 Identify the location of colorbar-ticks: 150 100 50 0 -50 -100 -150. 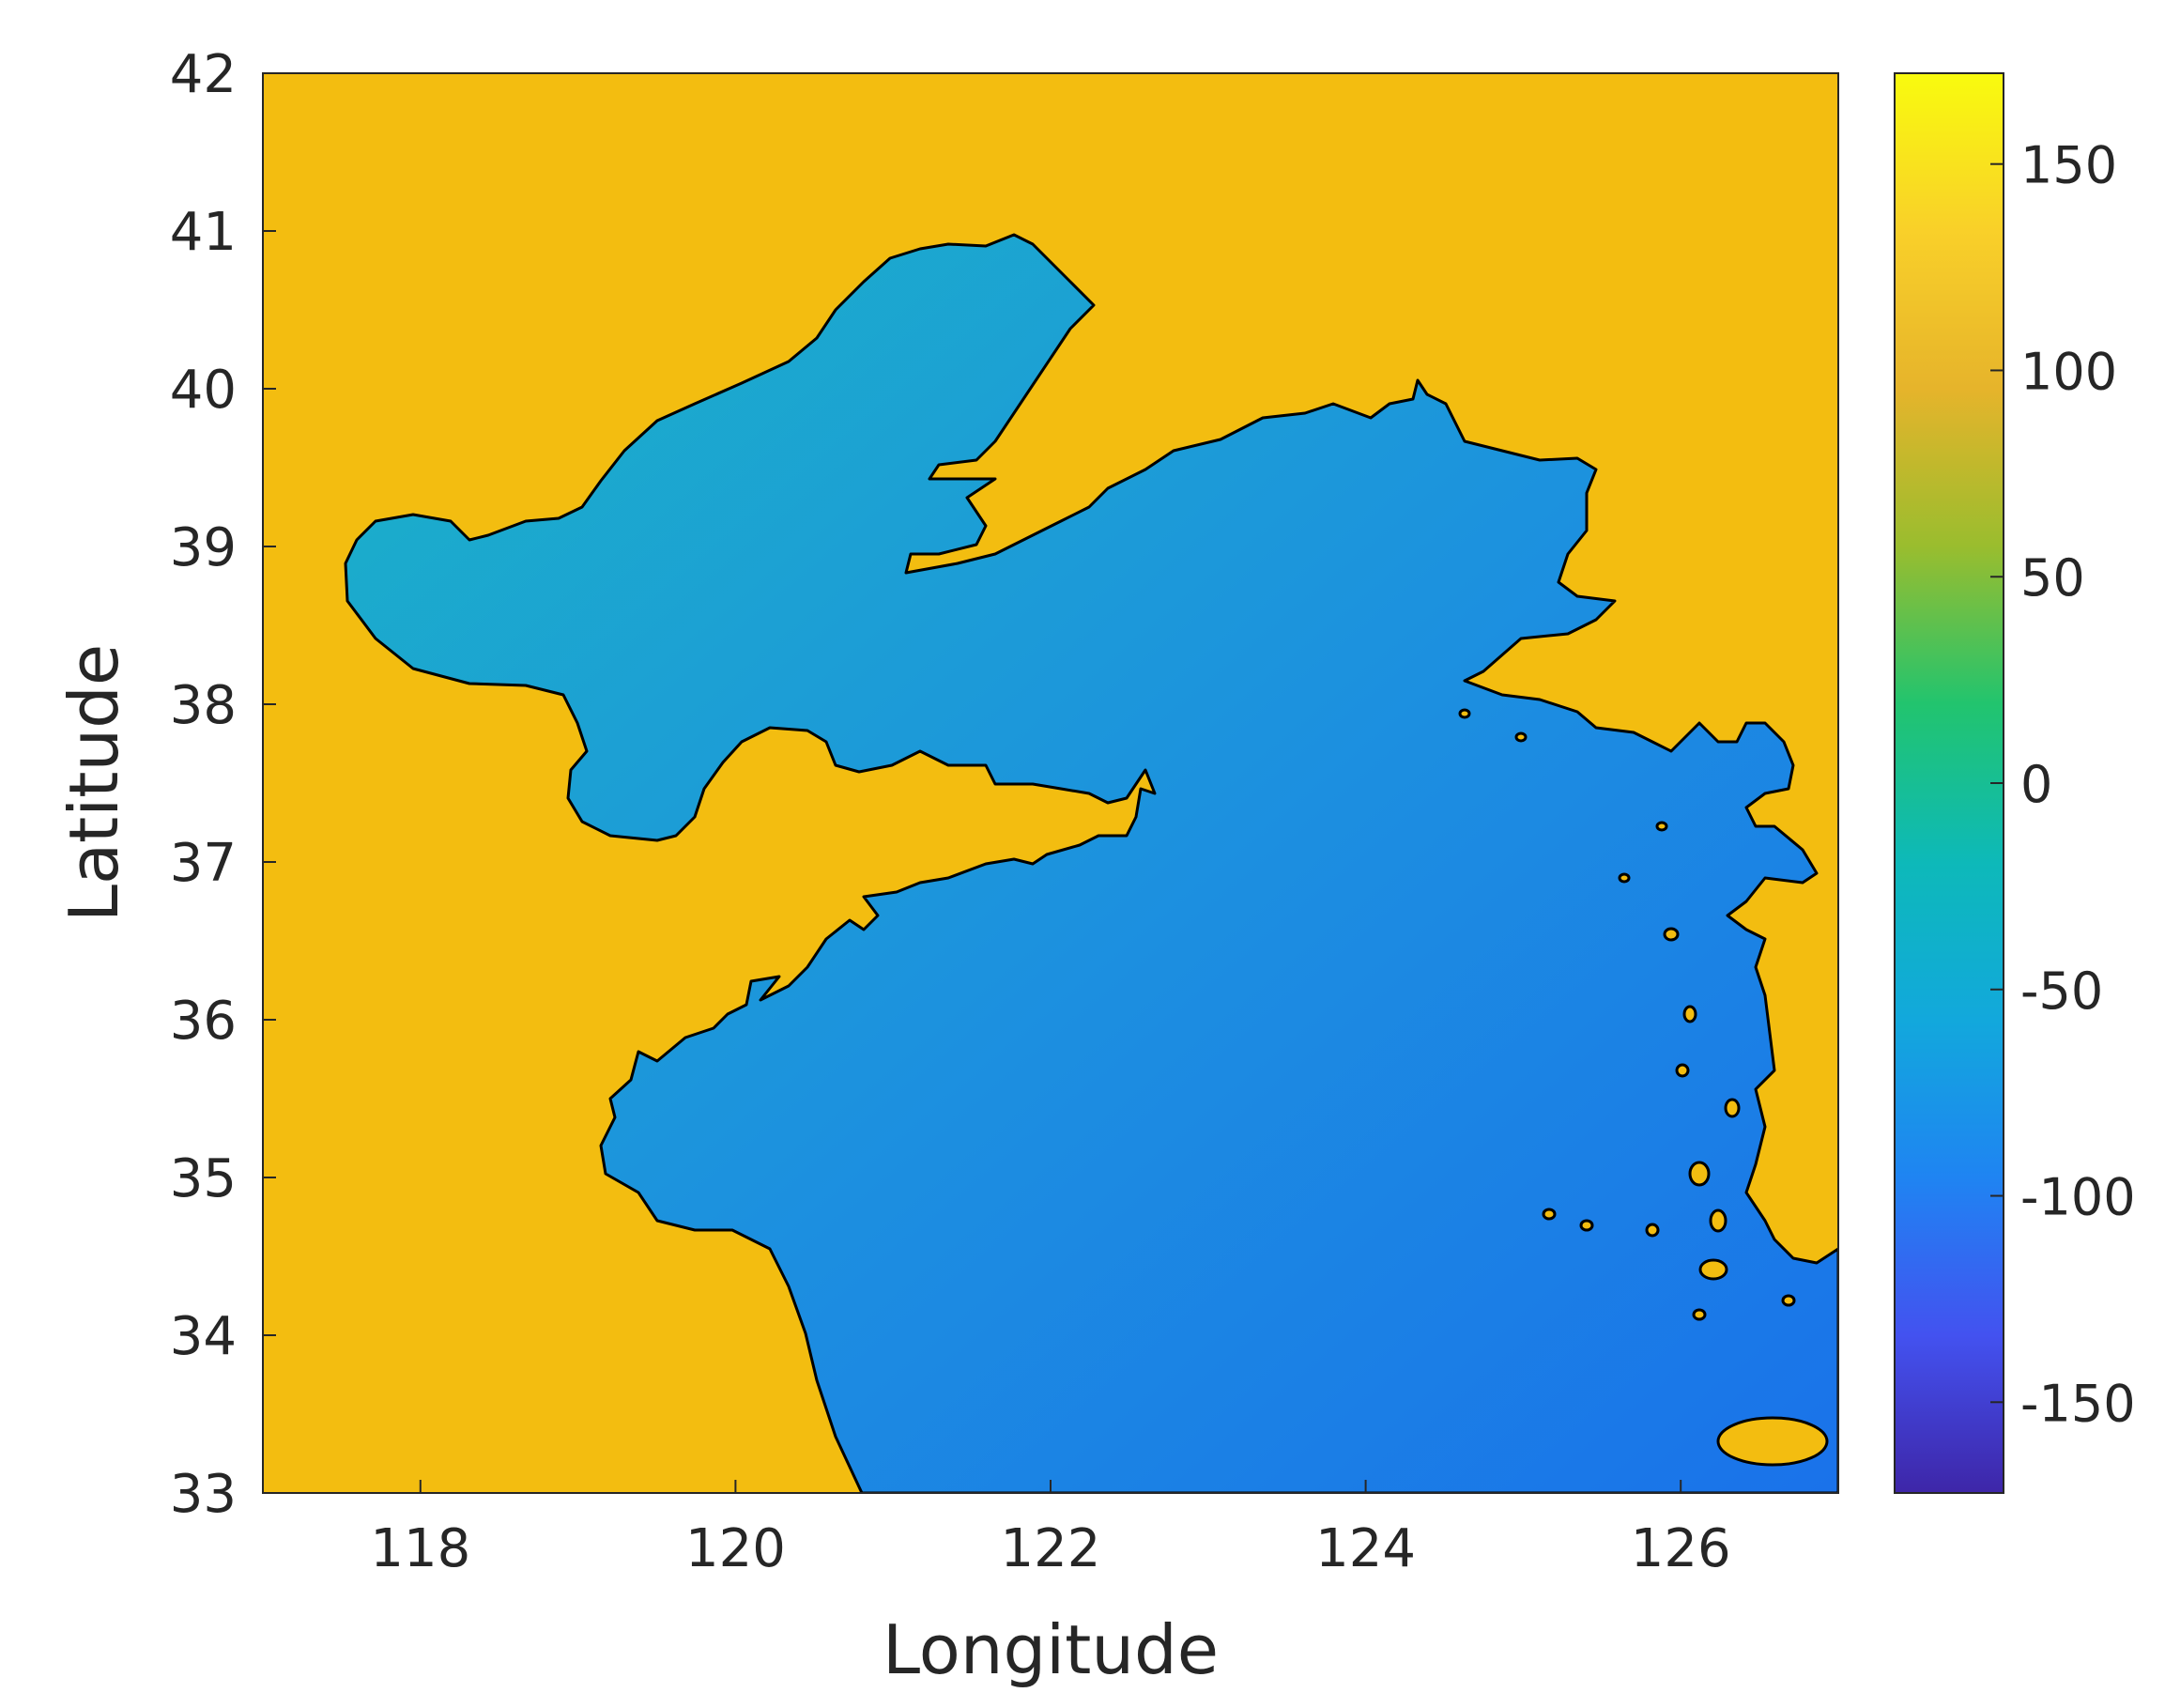
(2063, 784).